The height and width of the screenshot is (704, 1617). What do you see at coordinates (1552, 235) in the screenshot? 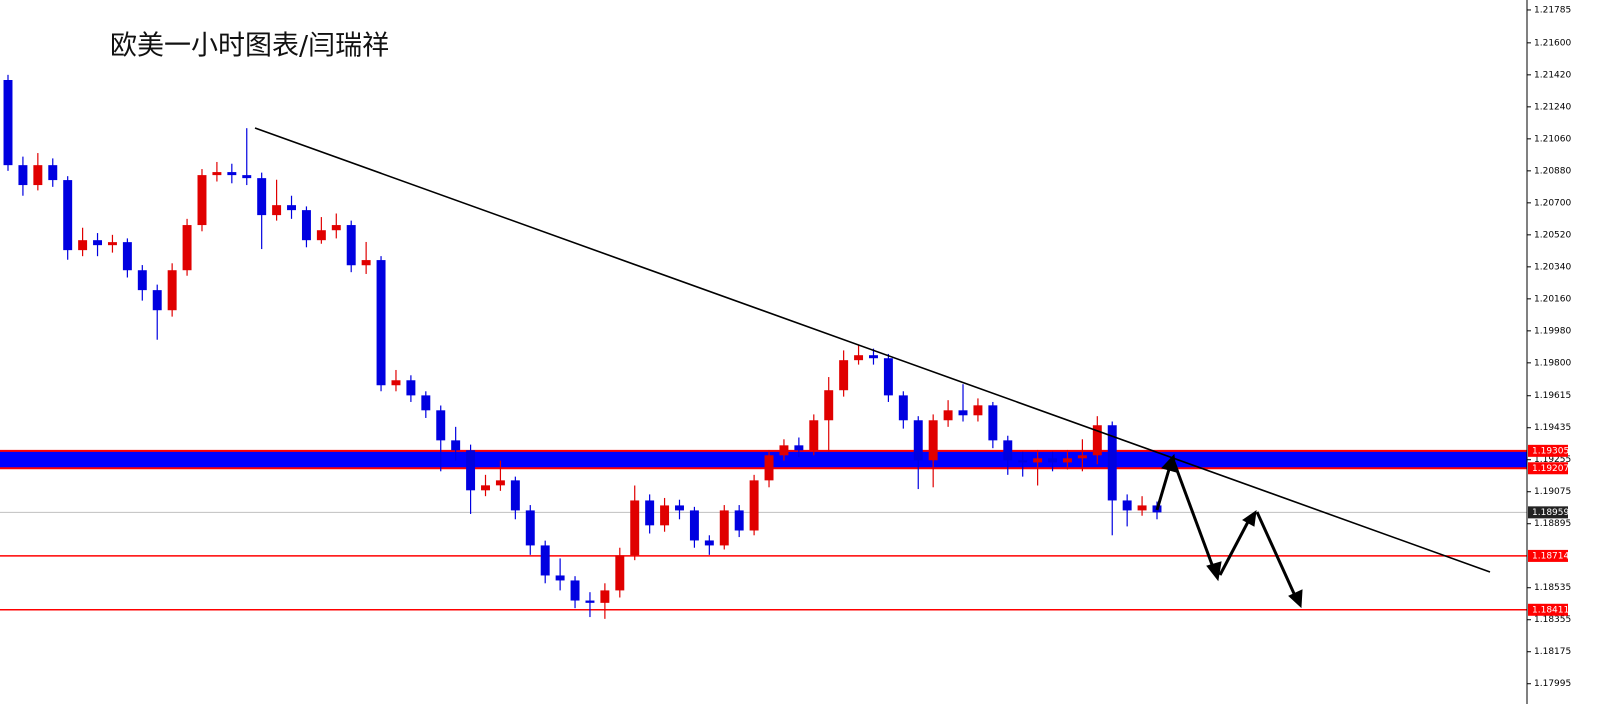
I see `y-tick-label: 1.20520` at bounding box center [1552, 235].